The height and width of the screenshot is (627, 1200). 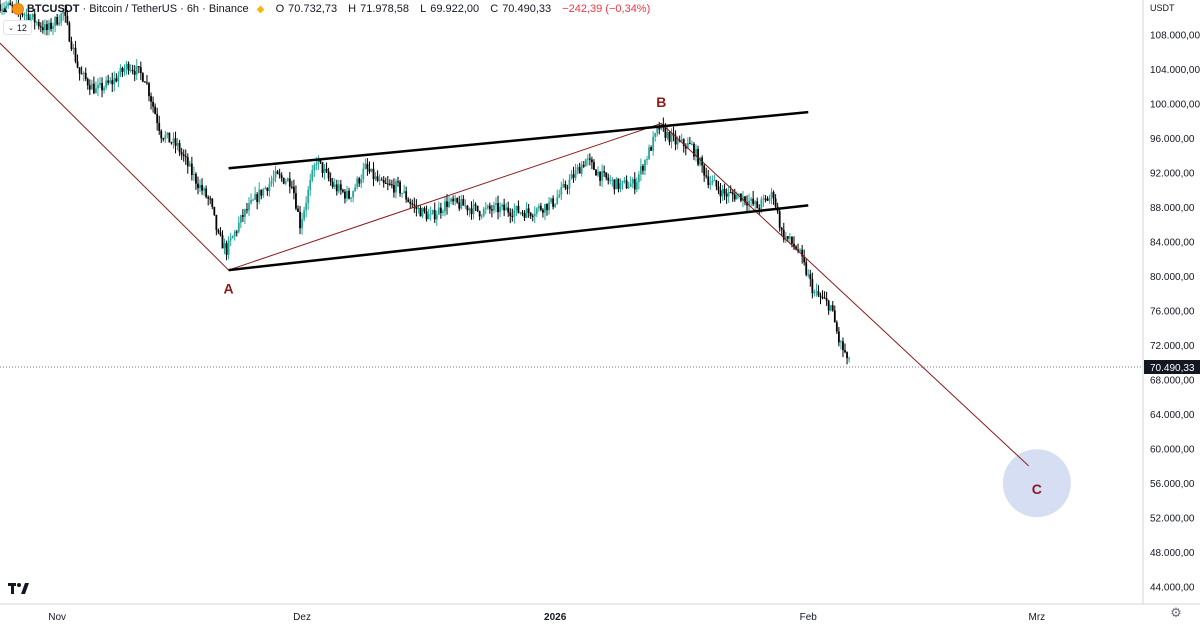 I want to click on tradingview-logo, so click(x=19, y=591).